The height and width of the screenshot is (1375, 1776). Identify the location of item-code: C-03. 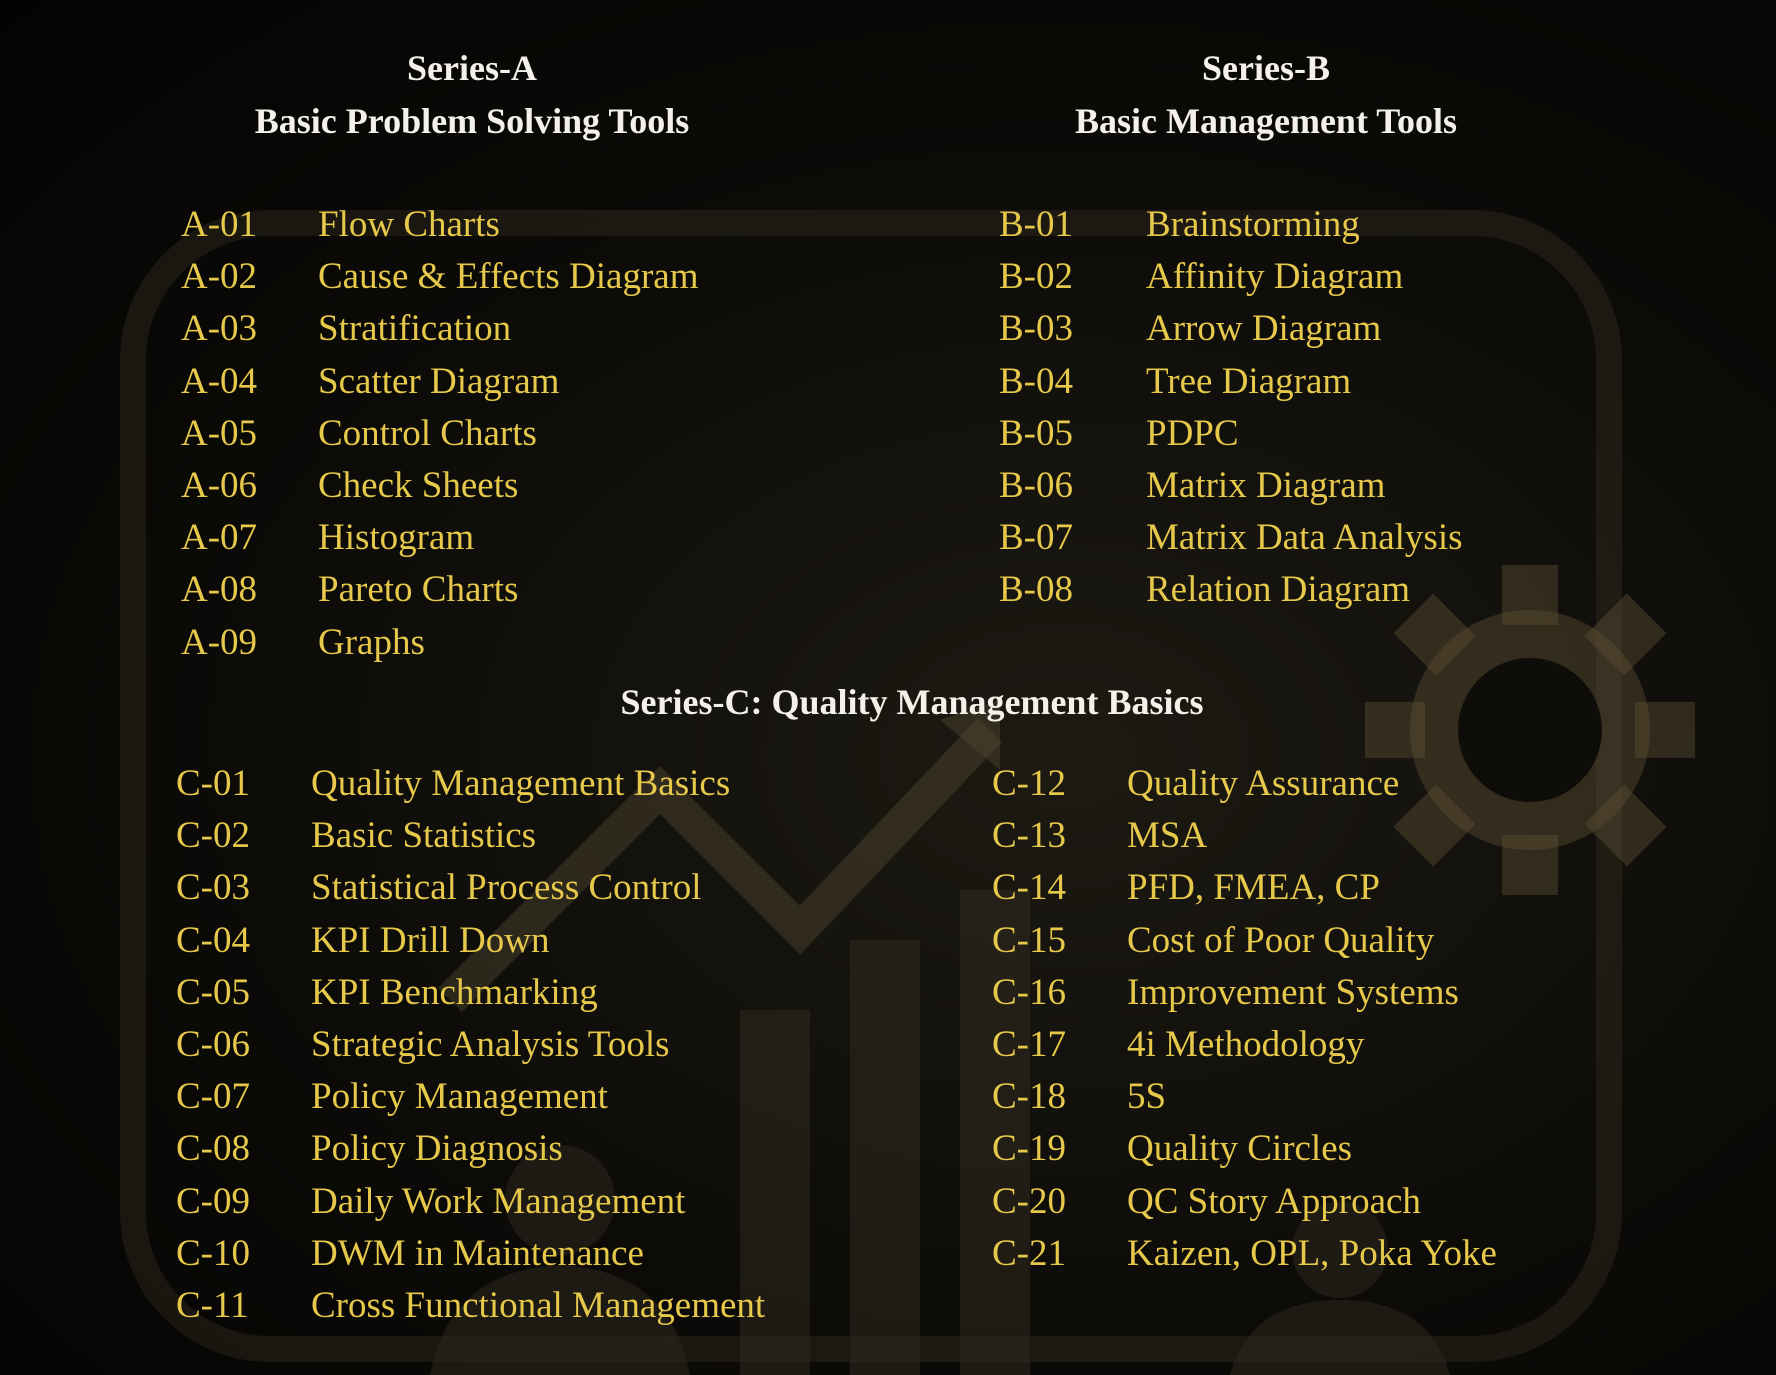
(213, 888).